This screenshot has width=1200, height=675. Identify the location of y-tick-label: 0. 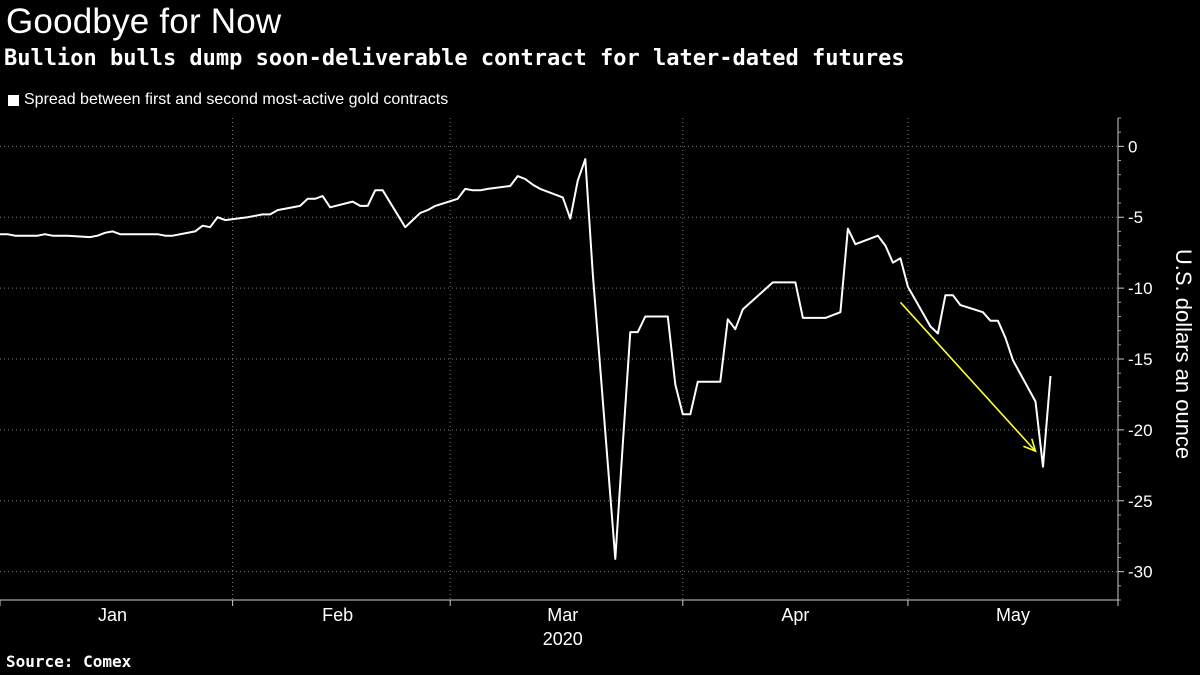
(1132, 146).